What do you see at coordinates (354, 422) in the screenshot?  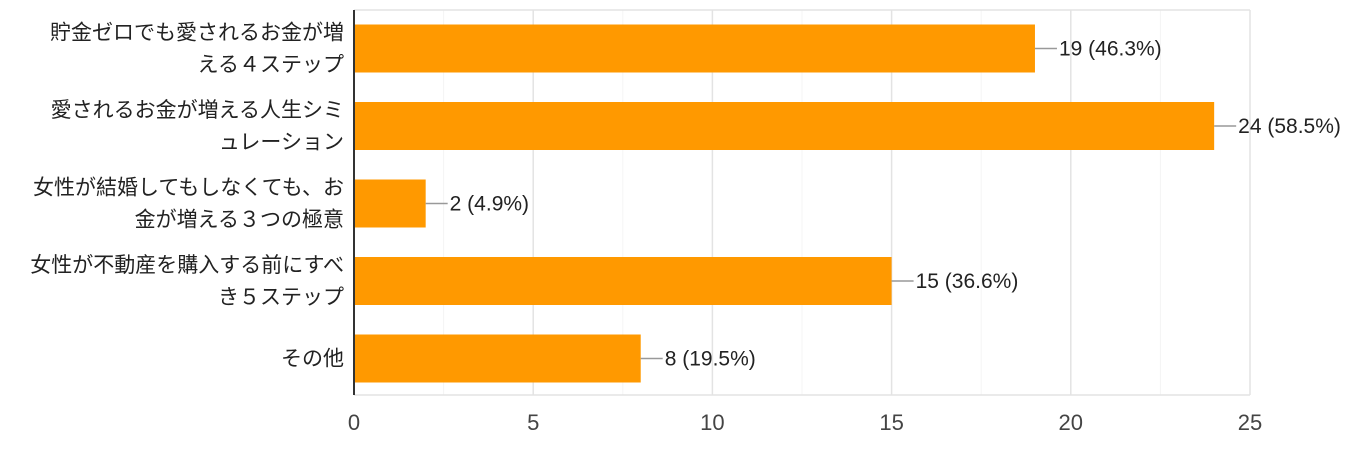 I see `x-tick-label: 0` at bounding box center [354, 422].